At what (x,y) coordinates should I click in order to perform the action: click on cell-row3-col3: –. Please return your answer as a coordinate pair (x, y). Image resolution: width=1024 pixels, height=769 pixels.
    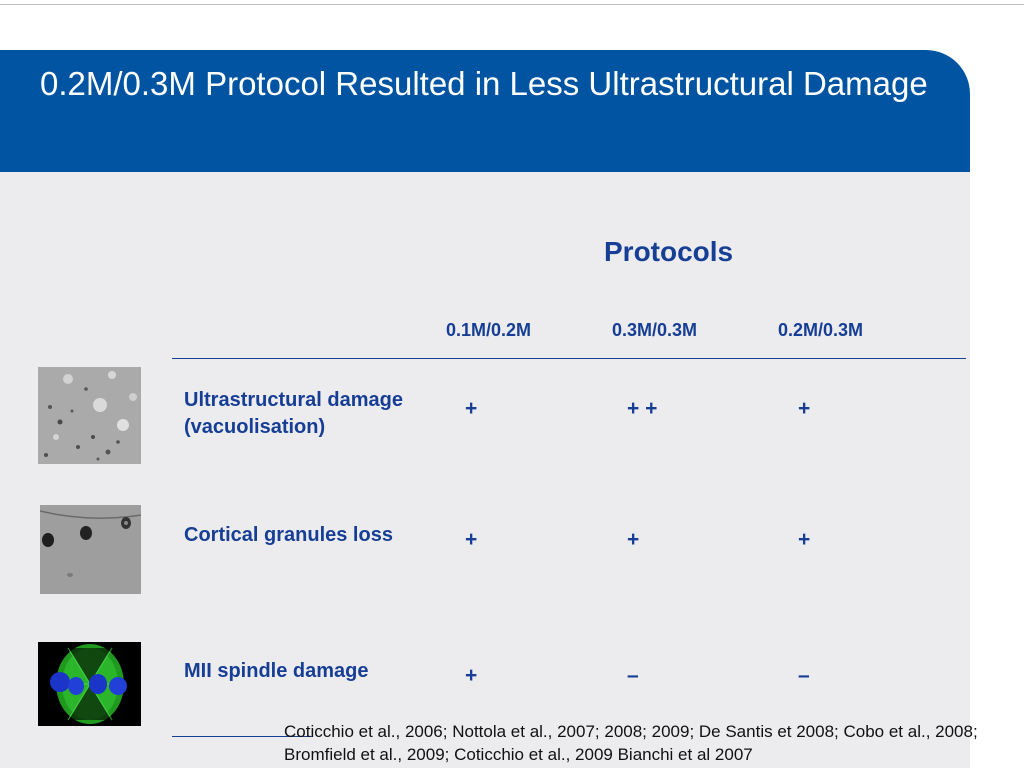
    Looking at the image, I should click on (804, 675).